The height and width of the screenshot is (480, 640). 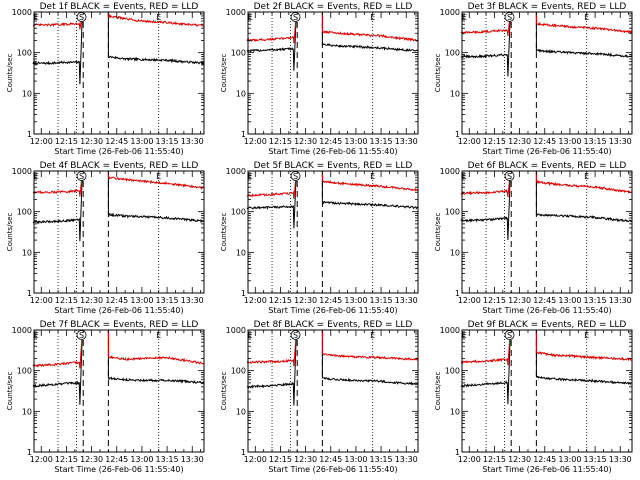 I want to click on panel-title: Det 7f BLACK = Events, RED = LLD, so click(x=119, y=325).